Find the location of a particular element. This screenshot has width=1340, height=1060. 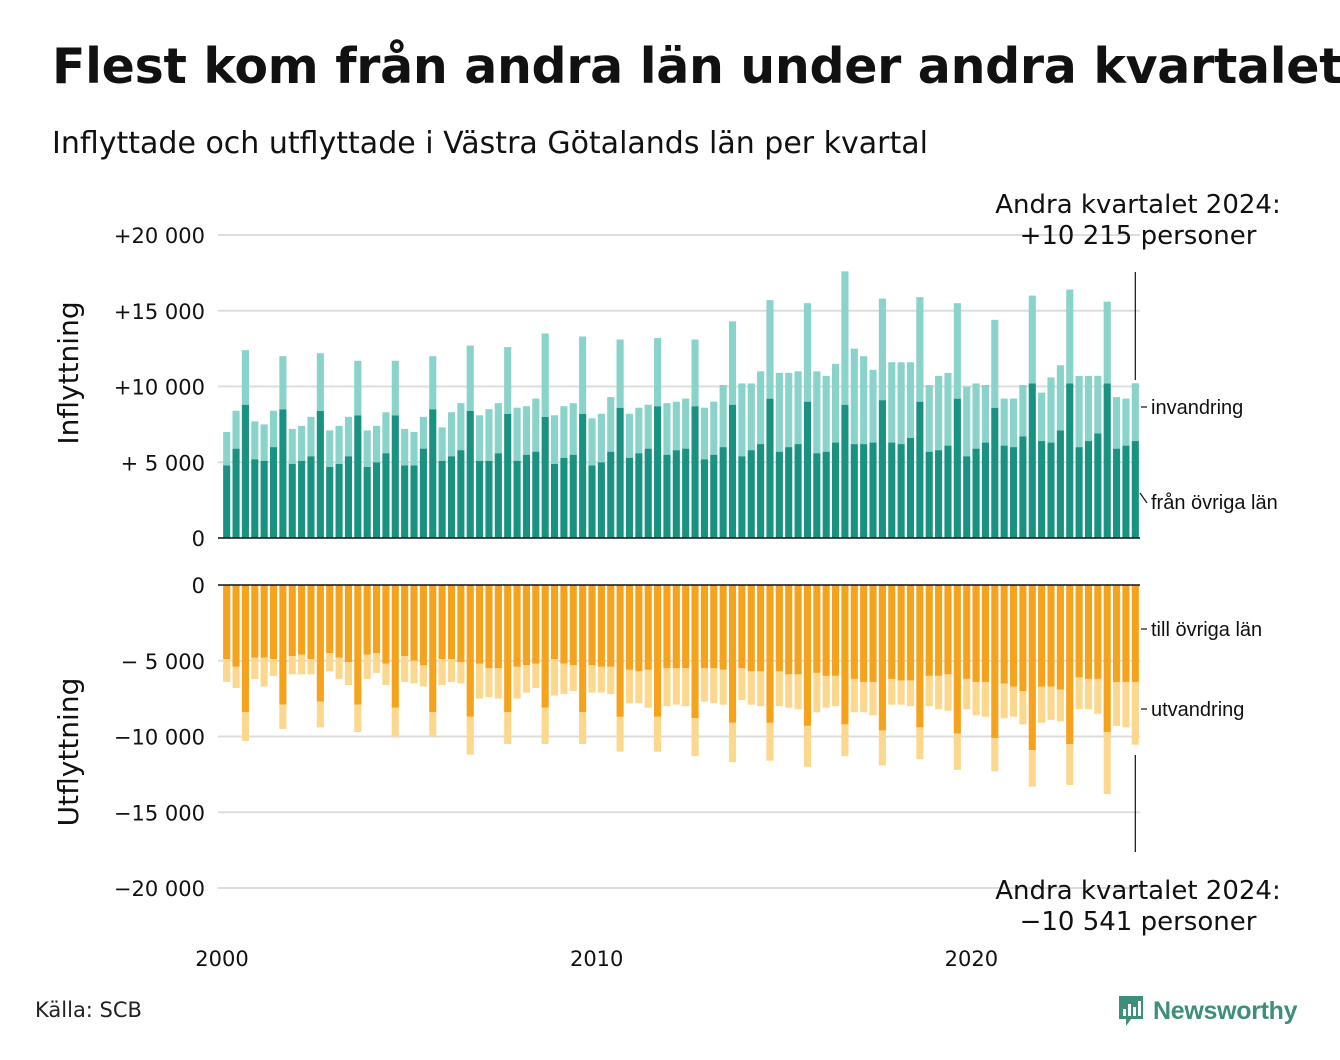

legend-label: invandring is located at coordinates (1197, 408).